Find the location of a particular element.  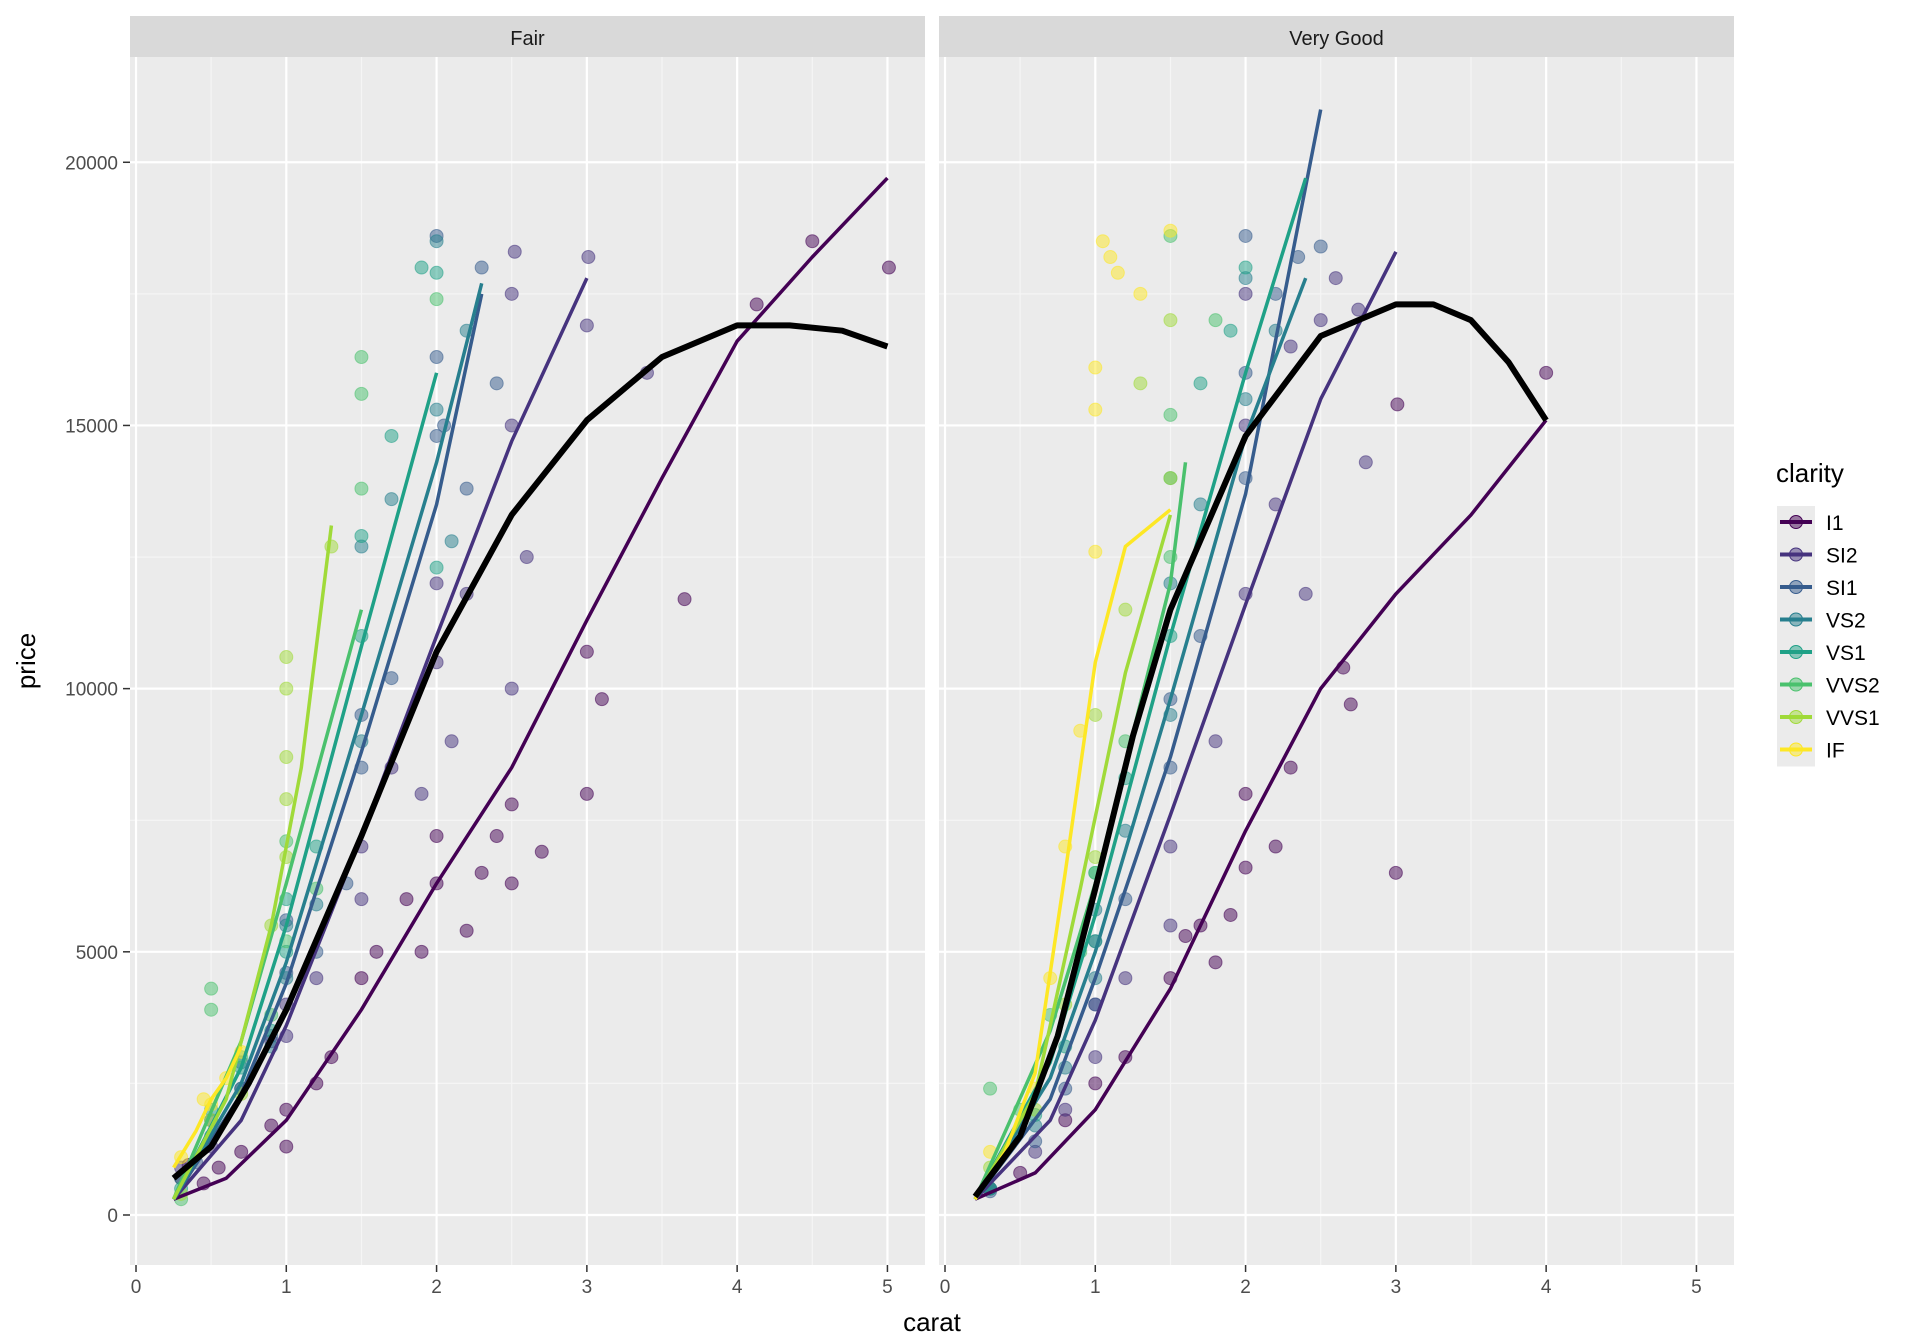

legend-label-i1: I1 is located at coordinates (1835, 523).